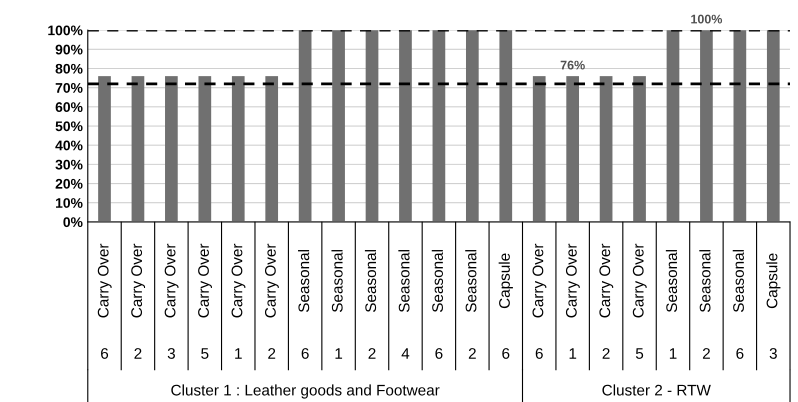 This screenshot has height=402, width=798. Describe the element at coordinates (572, 65) in the screenshot. I see `data-label: 76%` at that location.